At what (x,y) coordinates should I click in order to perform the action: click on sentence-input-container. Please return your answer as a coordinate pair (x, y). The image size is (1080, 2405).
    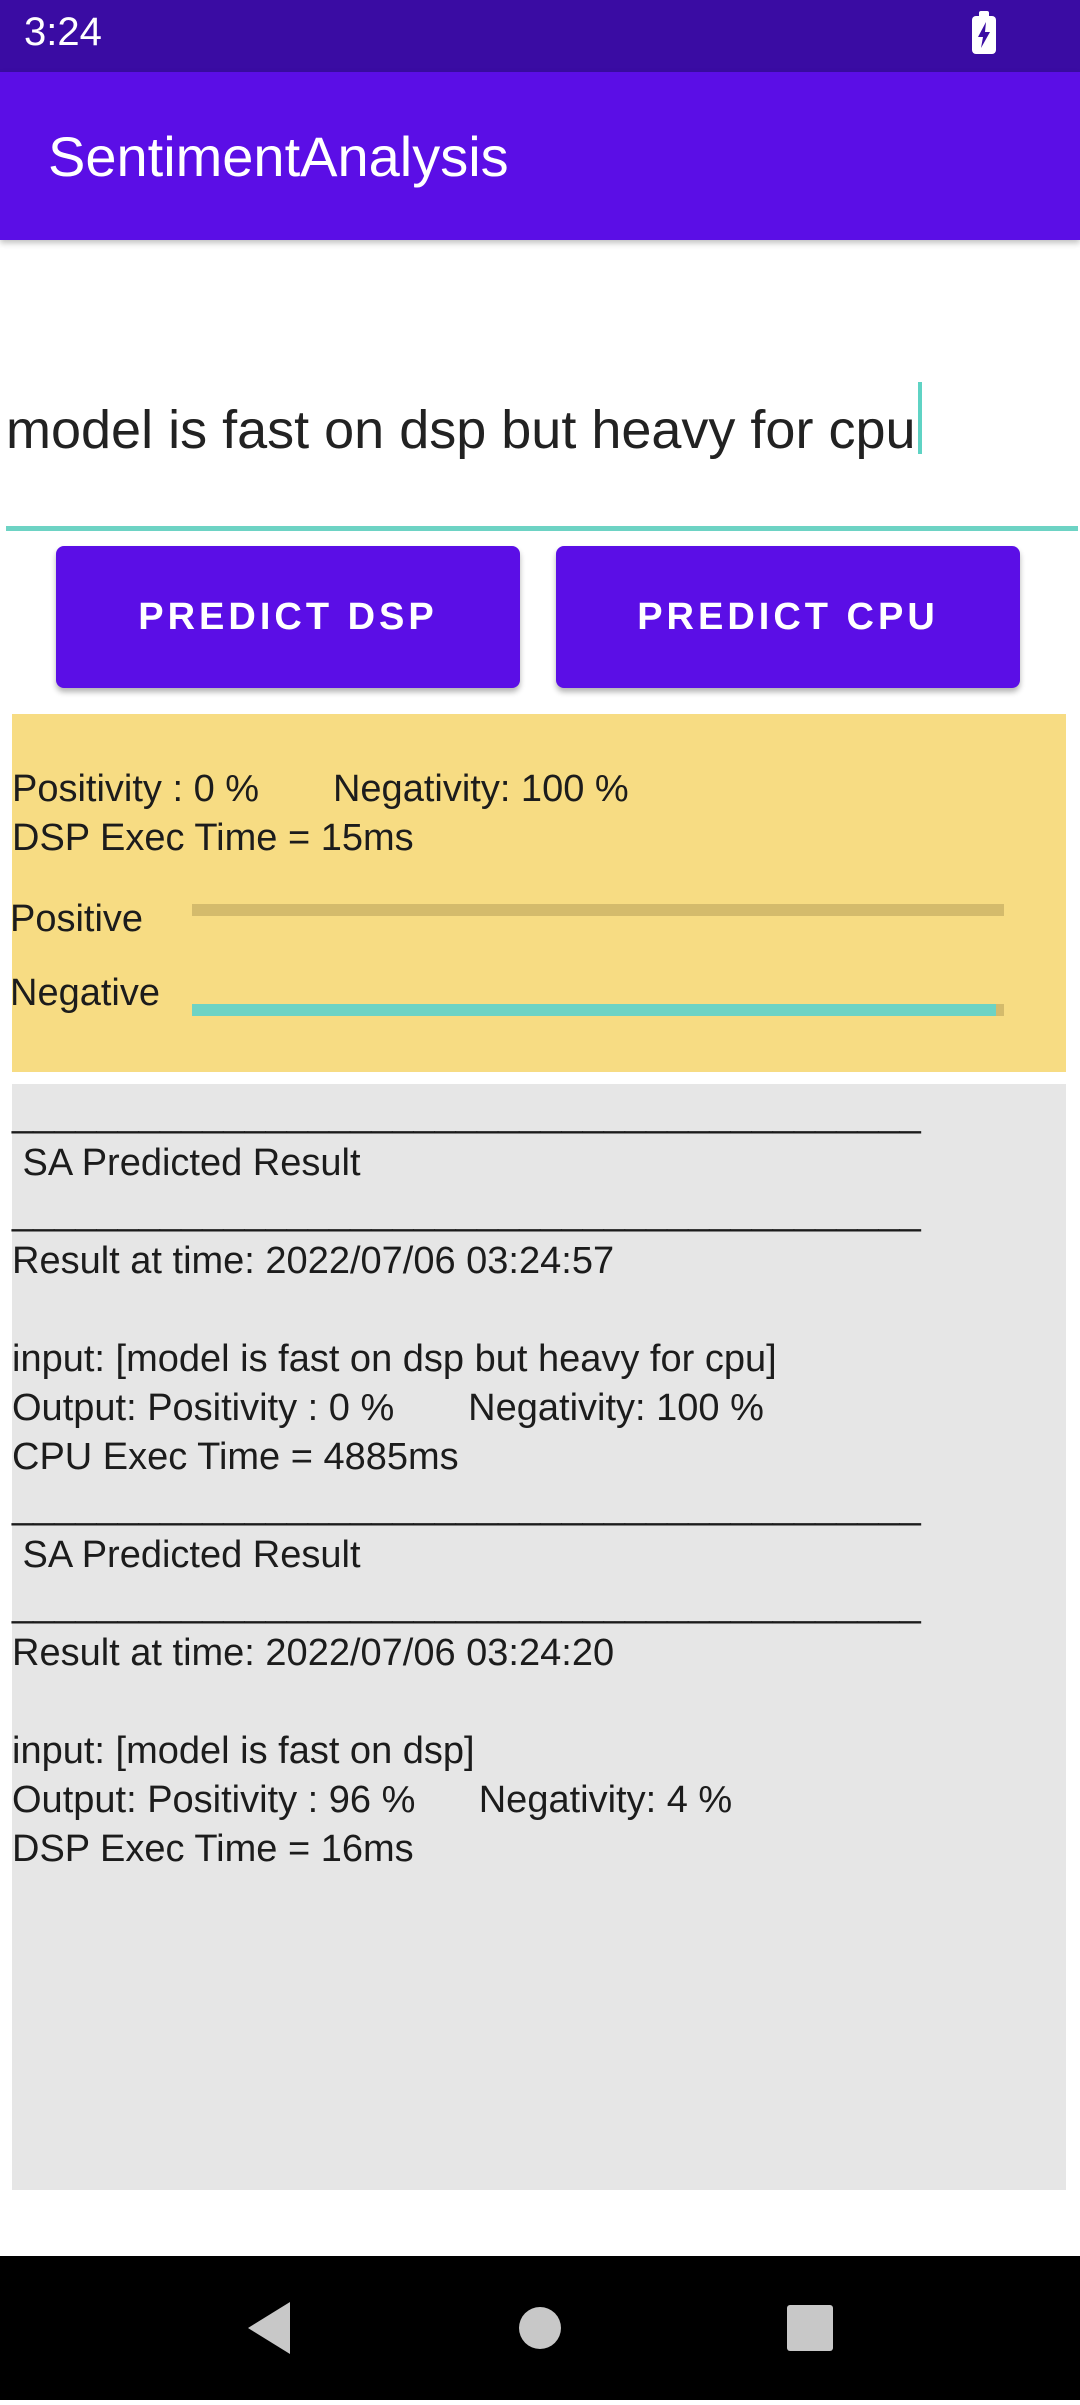
    Looking at the image, I should click on (542, 430).